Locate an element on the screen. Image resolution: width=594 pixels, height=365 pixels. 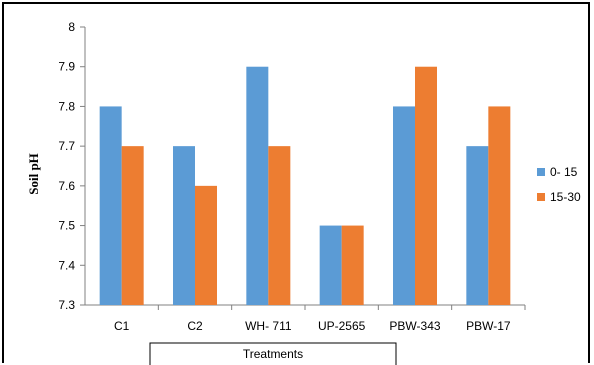
x-tick-label: PBW-343 is located at coordinates (414, 326).